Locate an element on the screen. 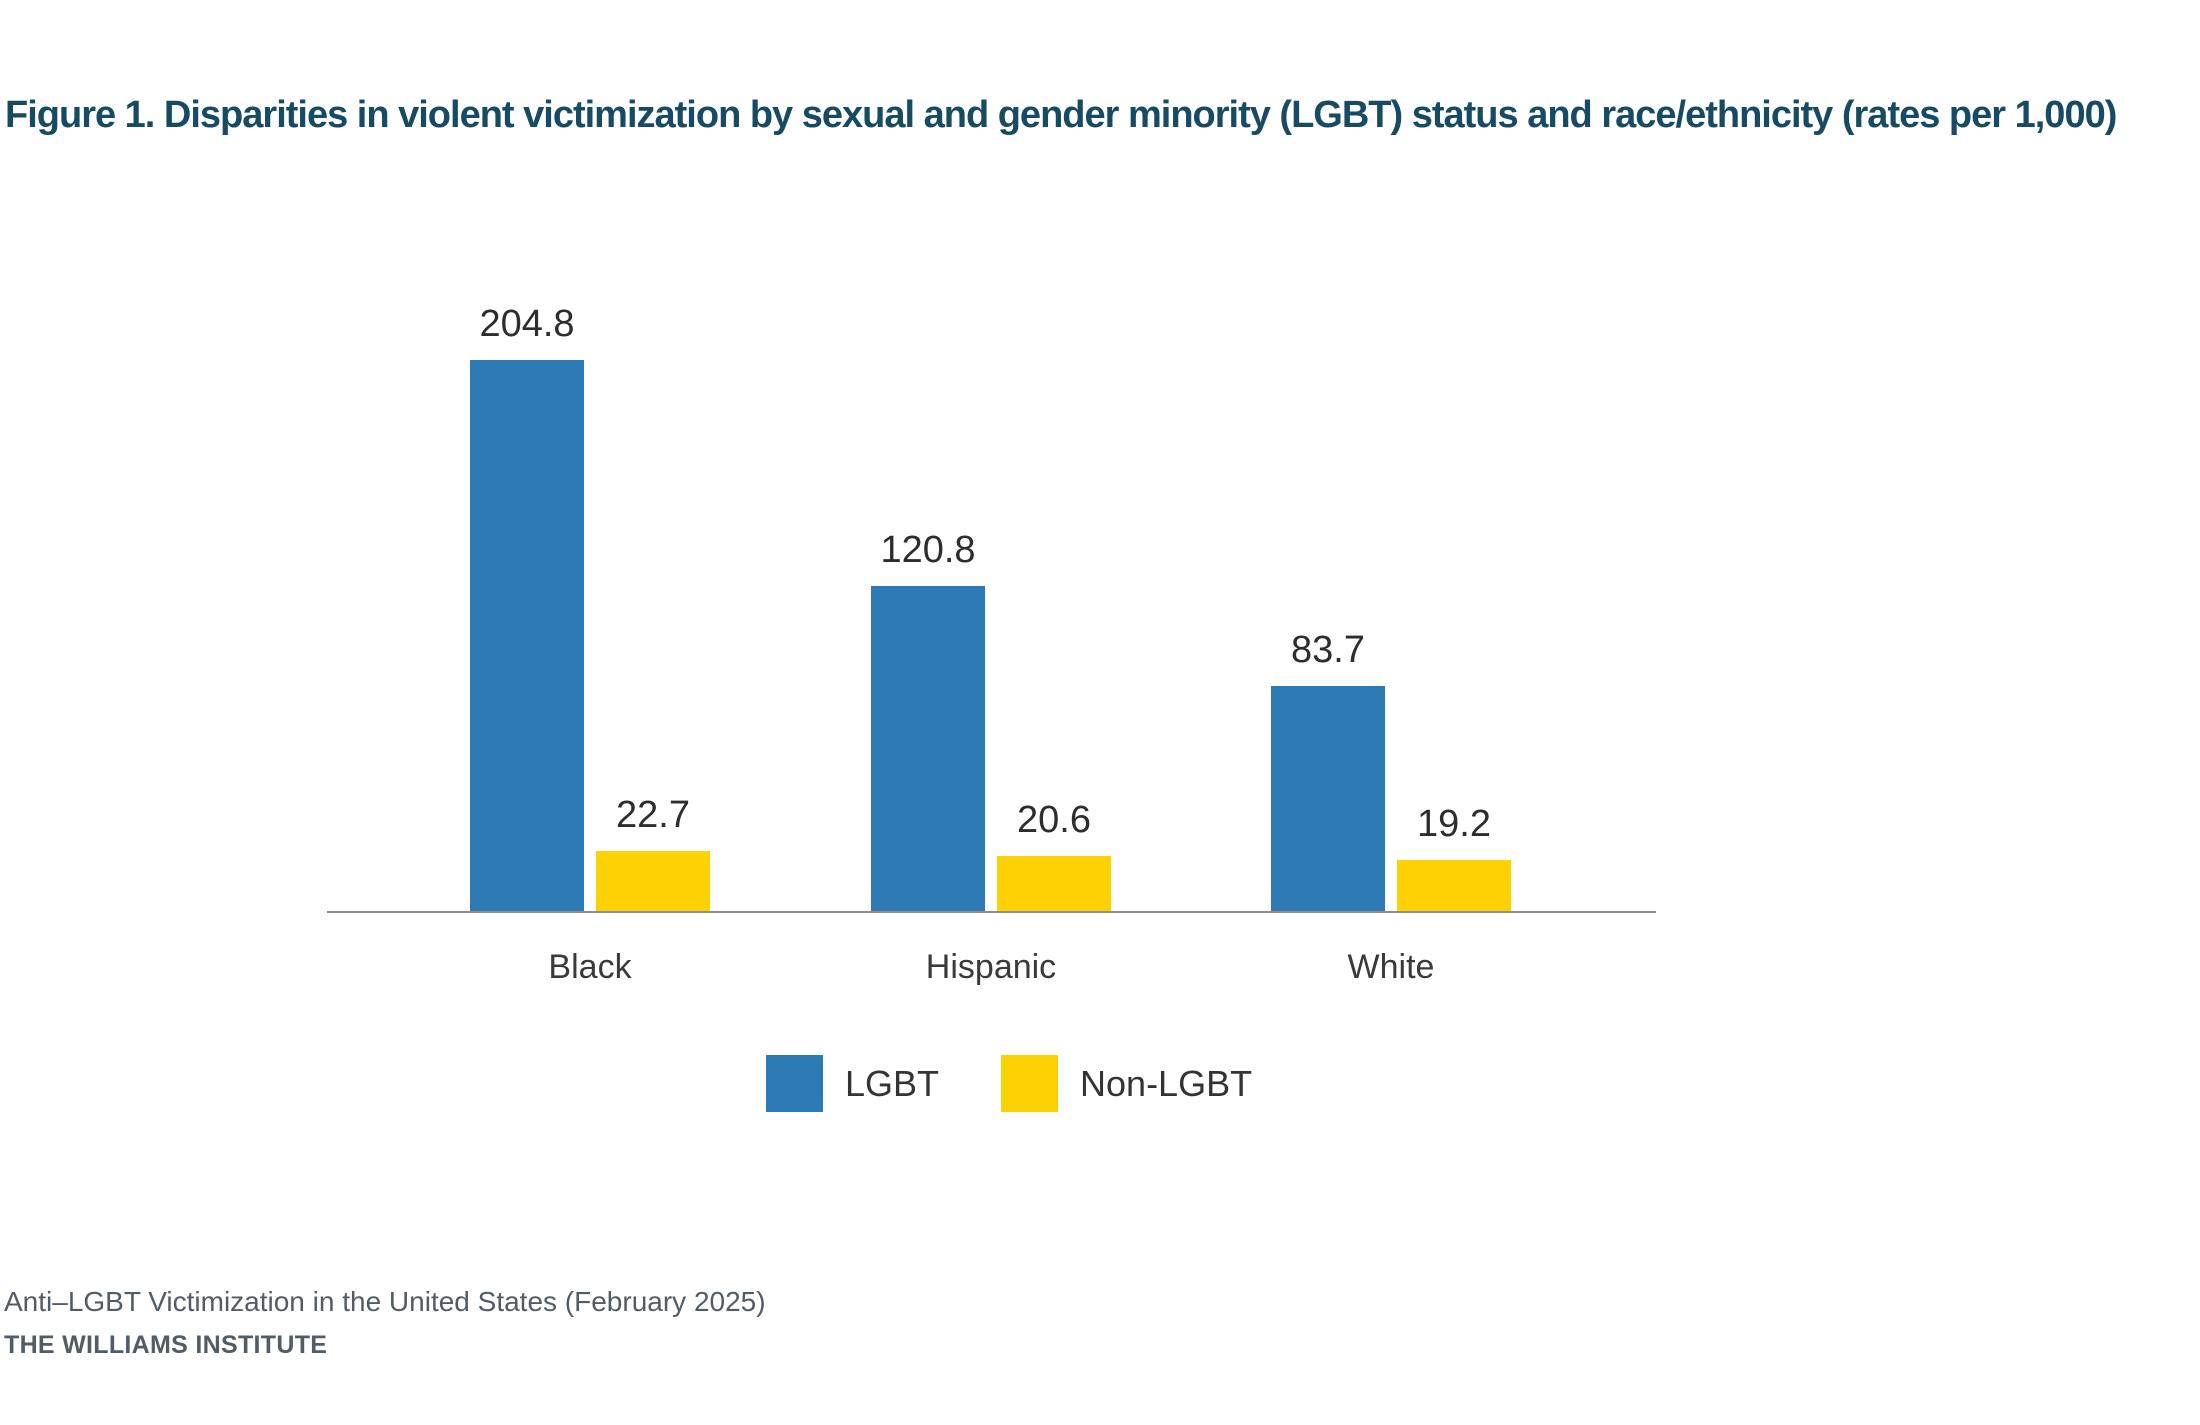 The image size is (2200, 1425). legend-swatch-nonlgbt is located at coordinates (1030, 1083).